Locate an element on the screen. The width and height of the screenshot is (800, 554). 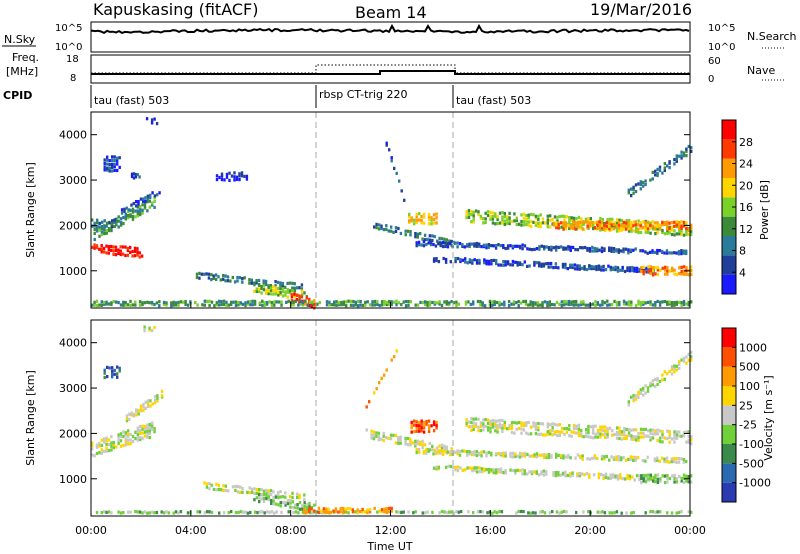
nsearch-label: N.Search is located at coordinates (772, 36).